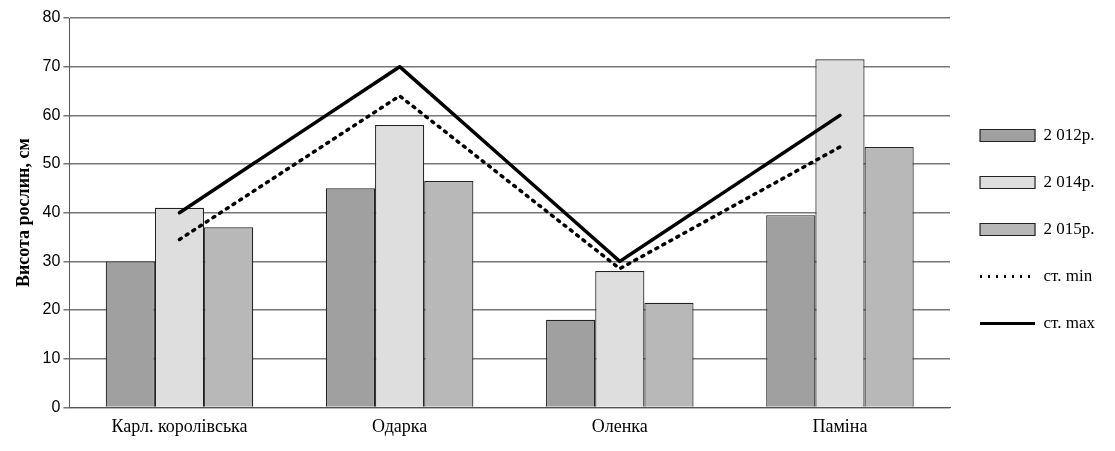  I want to click on y-tick-label: 50, so click(51, 163).